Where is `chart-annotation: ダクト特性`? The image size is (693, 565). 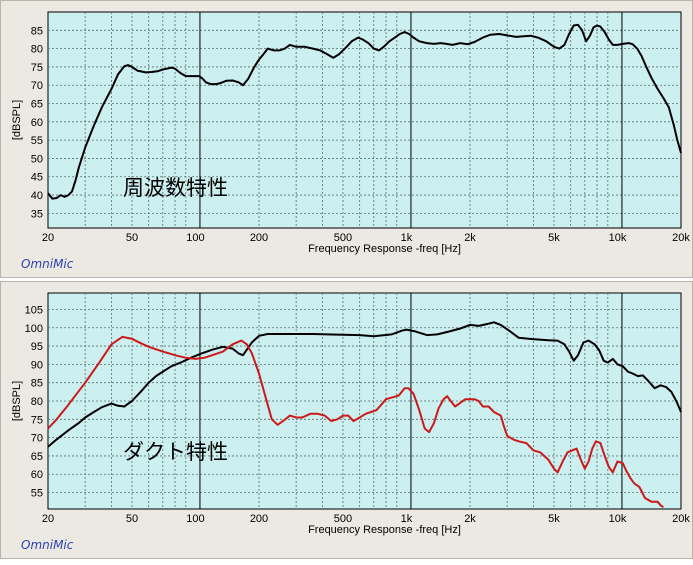
chart-annotation: ダクト特性 is located at coordinates (175, 452).